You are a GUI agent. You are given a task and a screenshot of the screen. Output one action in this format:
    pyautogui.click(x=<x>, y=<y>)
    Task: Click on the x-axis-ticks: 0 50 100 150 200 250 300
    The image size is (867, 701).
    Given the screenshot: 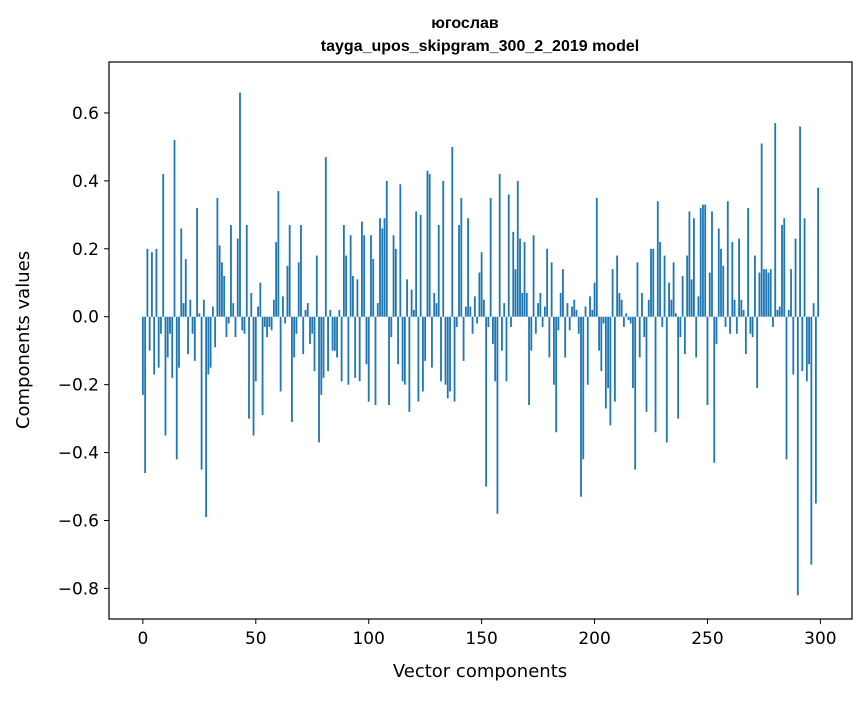 What is the action you would take?
    pyautogui.click(x=487, y=634)
    